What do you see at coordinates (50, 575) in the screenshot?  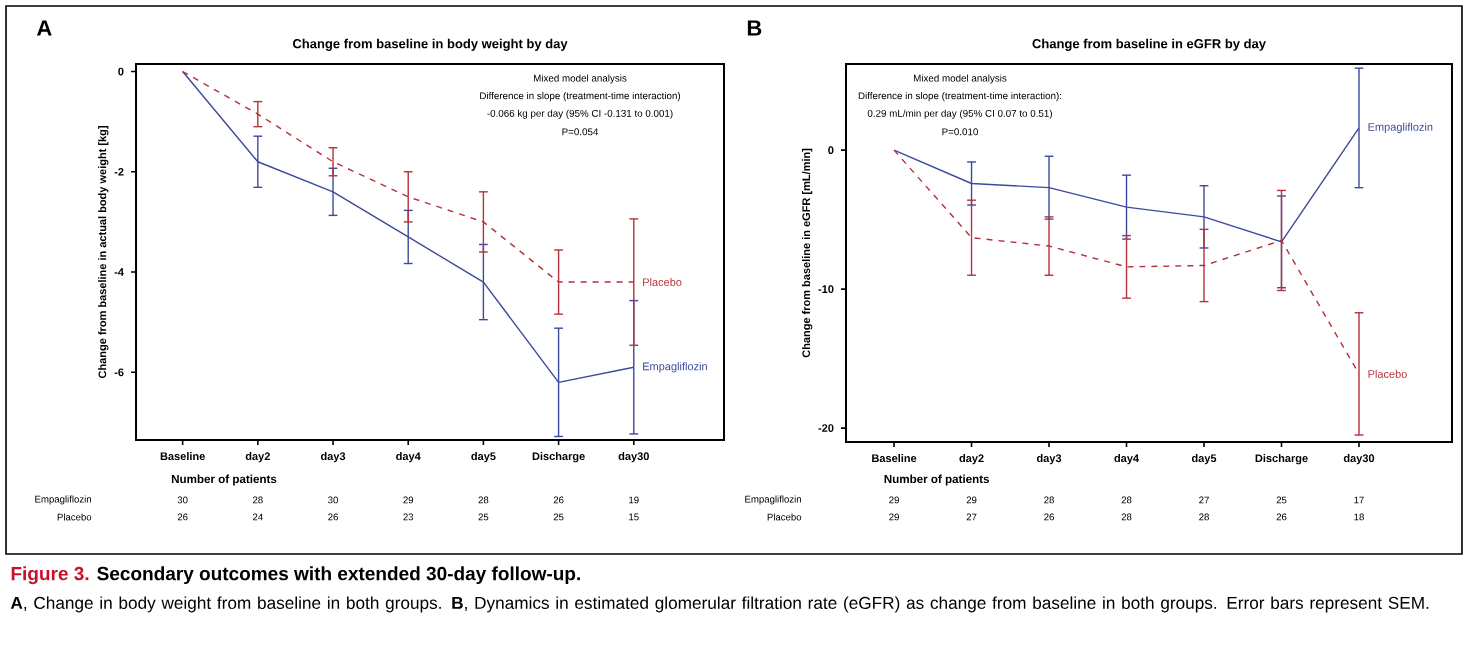 I see `caption: Figure 3.` at bounding box center [50, 575].